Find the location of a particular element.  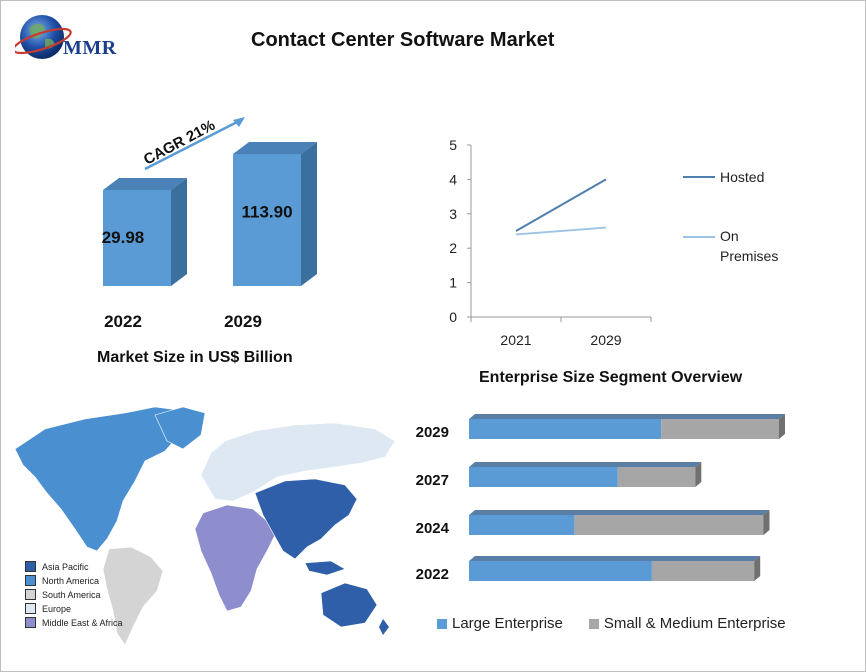

region-australia is located at coordinates (349, 605).